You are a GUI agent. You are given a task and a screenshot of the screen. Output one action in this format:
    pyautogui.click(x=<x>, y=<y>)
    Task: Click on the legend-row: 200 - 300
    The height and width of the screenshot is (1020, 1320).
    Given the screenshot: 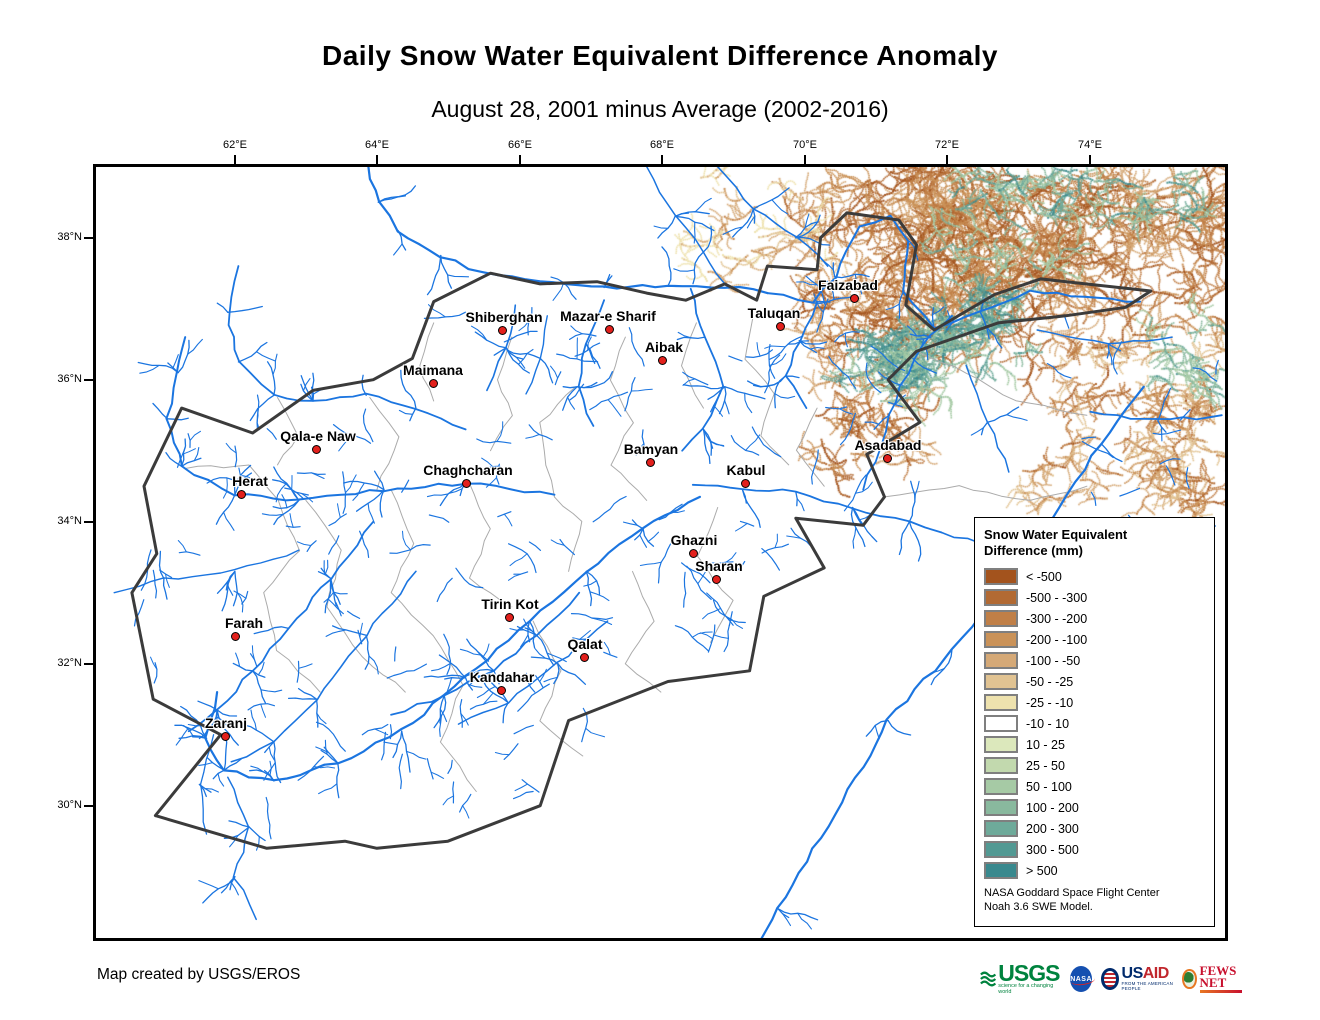 What is the action you would take?
    pyautogui.click(x=1099, y=828)
    